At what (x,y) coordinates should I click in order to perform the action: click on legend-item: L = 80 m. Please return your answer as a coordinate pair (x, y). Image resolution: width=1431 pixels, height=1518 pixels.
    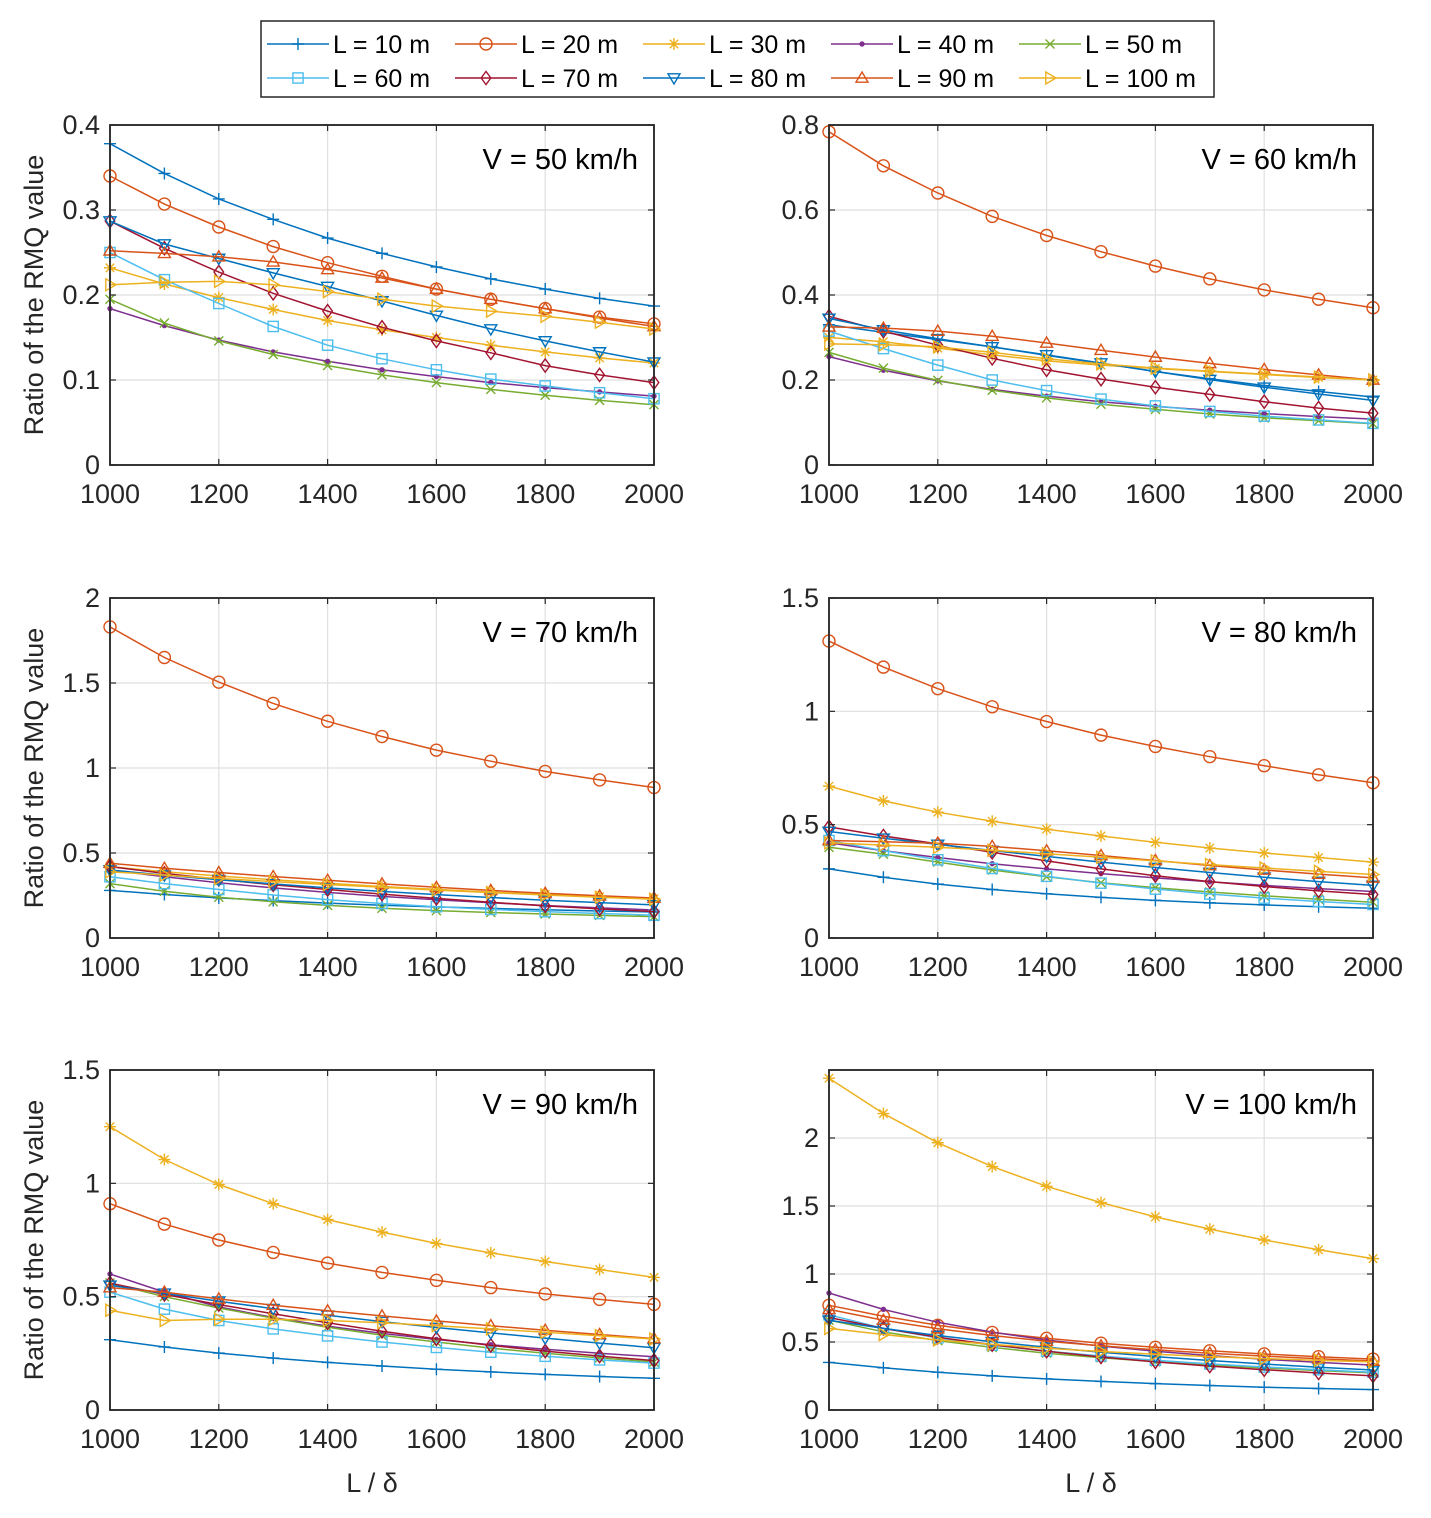
    Looking at the image, I should click on (724, 79).